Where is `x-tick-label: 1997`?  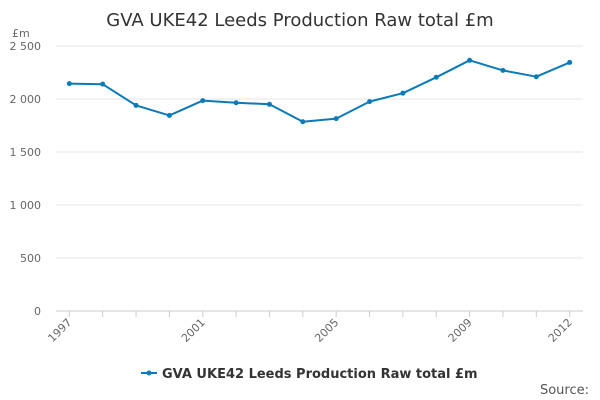 x-tick-label: 1997 is located at coordinates (59, 330).